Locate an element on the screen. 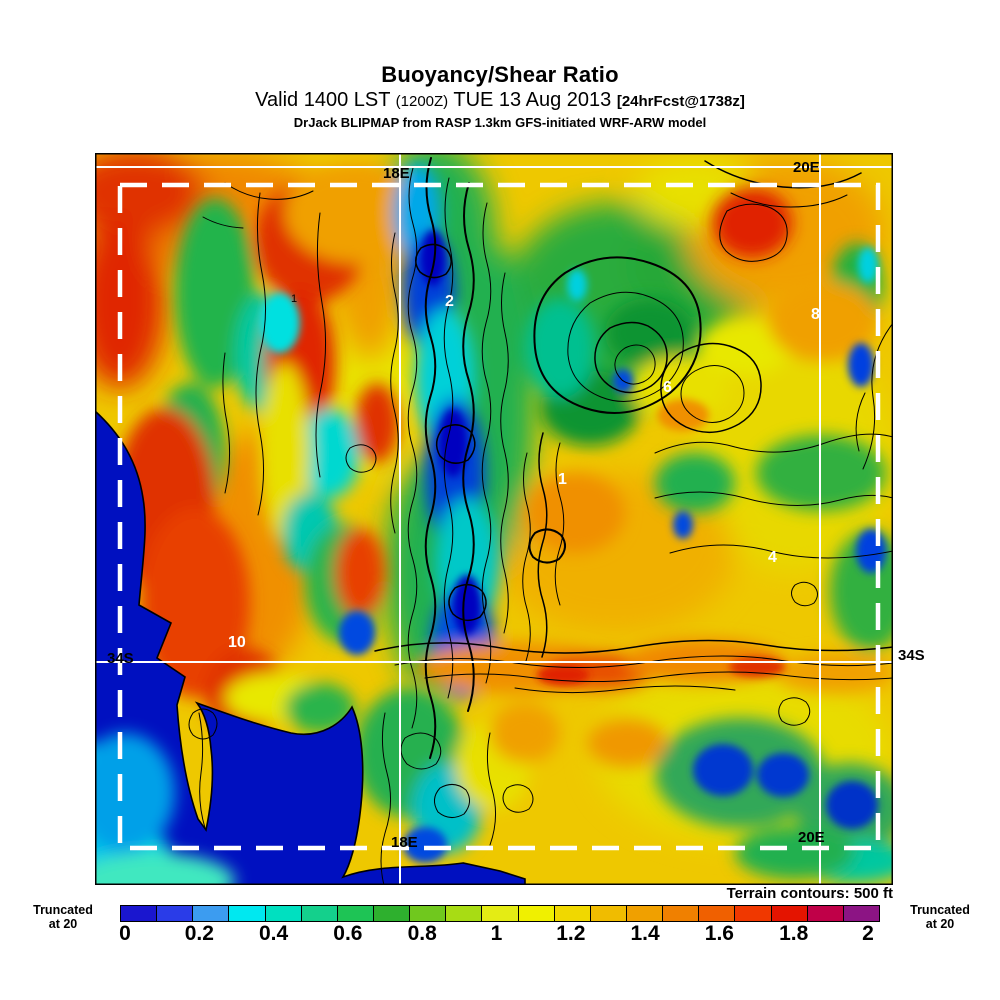 The height and width of the screenshot is (1000, 1000). colorbar-tick-label: 1.6 is located at coordinates (719, 933).